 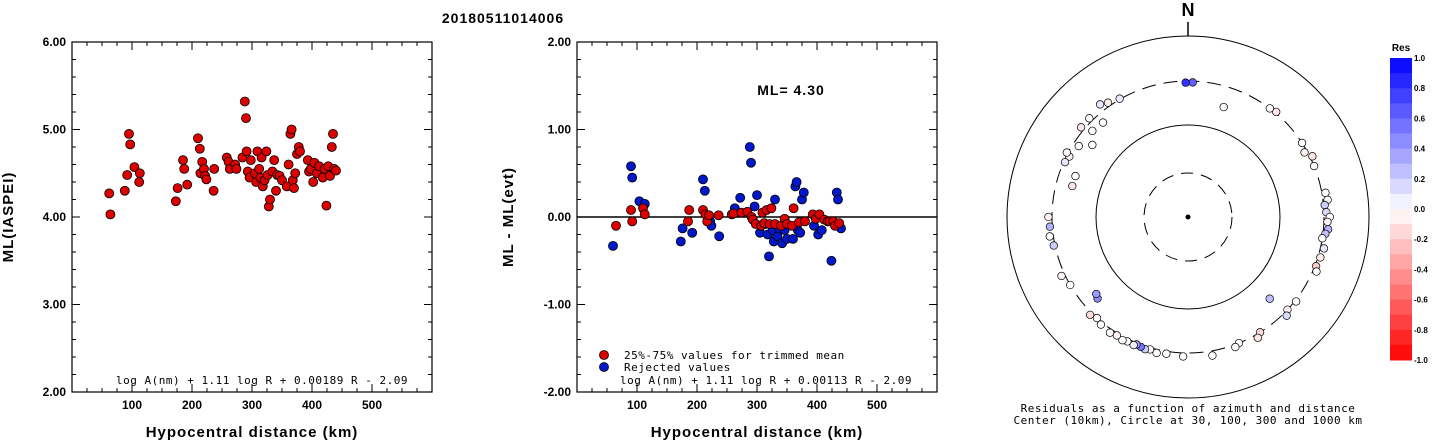 I want to click on y-tick-label: 2.00, so click(x=55, y=392).